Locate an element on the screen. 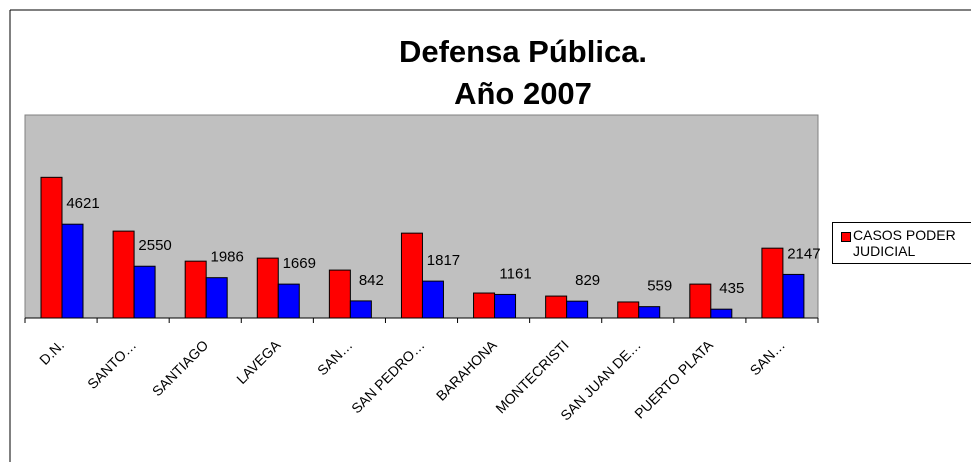 This screenshot has height=462, width=971. chart-subtitle: Año 2007 is located at coordinates (523, 93).